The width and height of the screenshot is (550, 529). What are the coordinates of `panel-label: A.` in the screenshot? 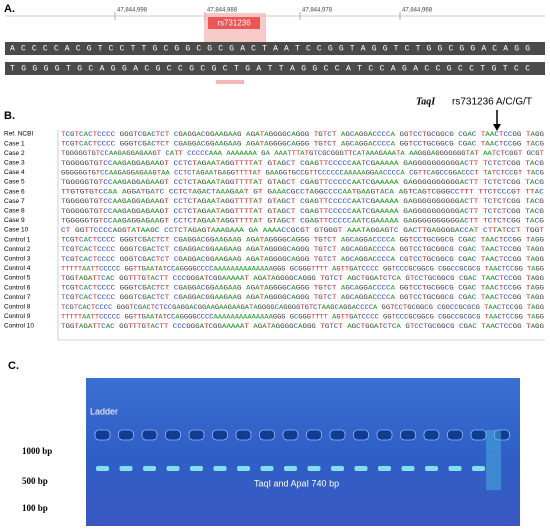 It's located at (9, 9).